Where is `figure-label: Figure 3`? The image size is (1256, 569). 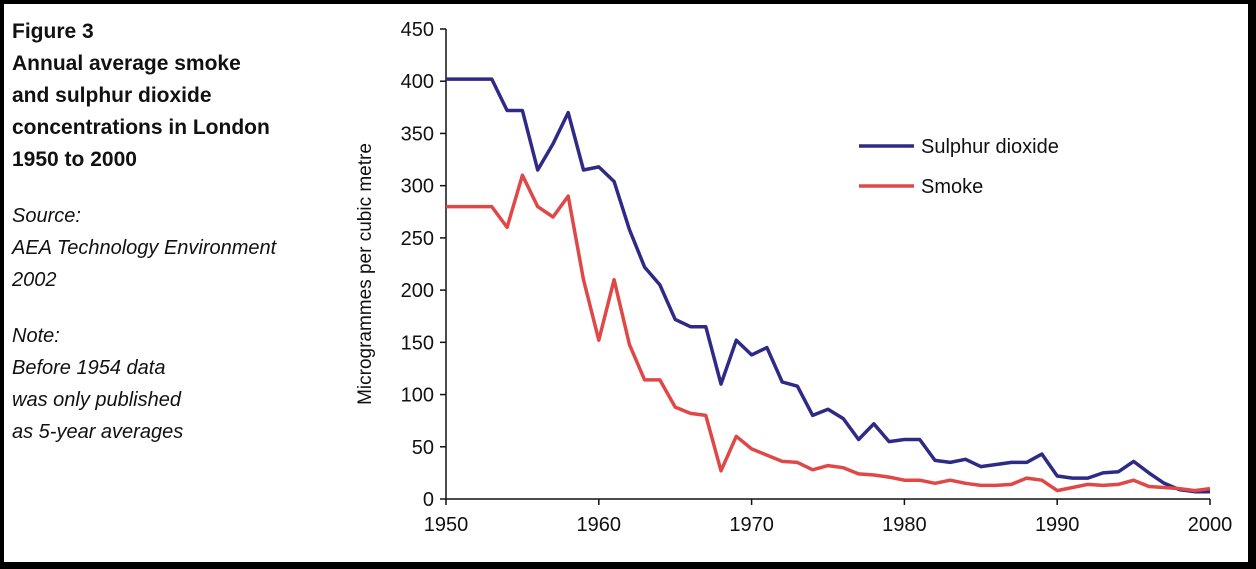
figure-label: Figure 3 is located at coordinates (53, 31).